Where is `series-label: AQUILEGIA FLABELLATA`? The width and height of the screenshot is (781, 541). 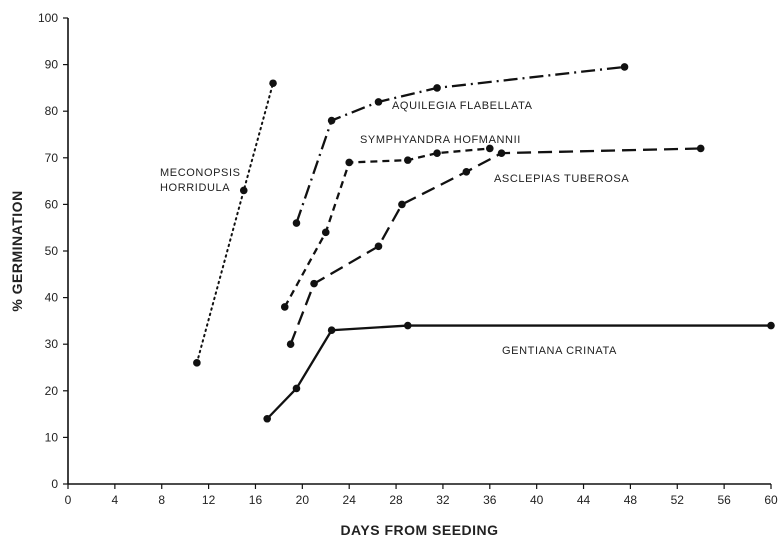 series-label: AQUILEGIA FLABELLATA is located at coordinates (462, 106).